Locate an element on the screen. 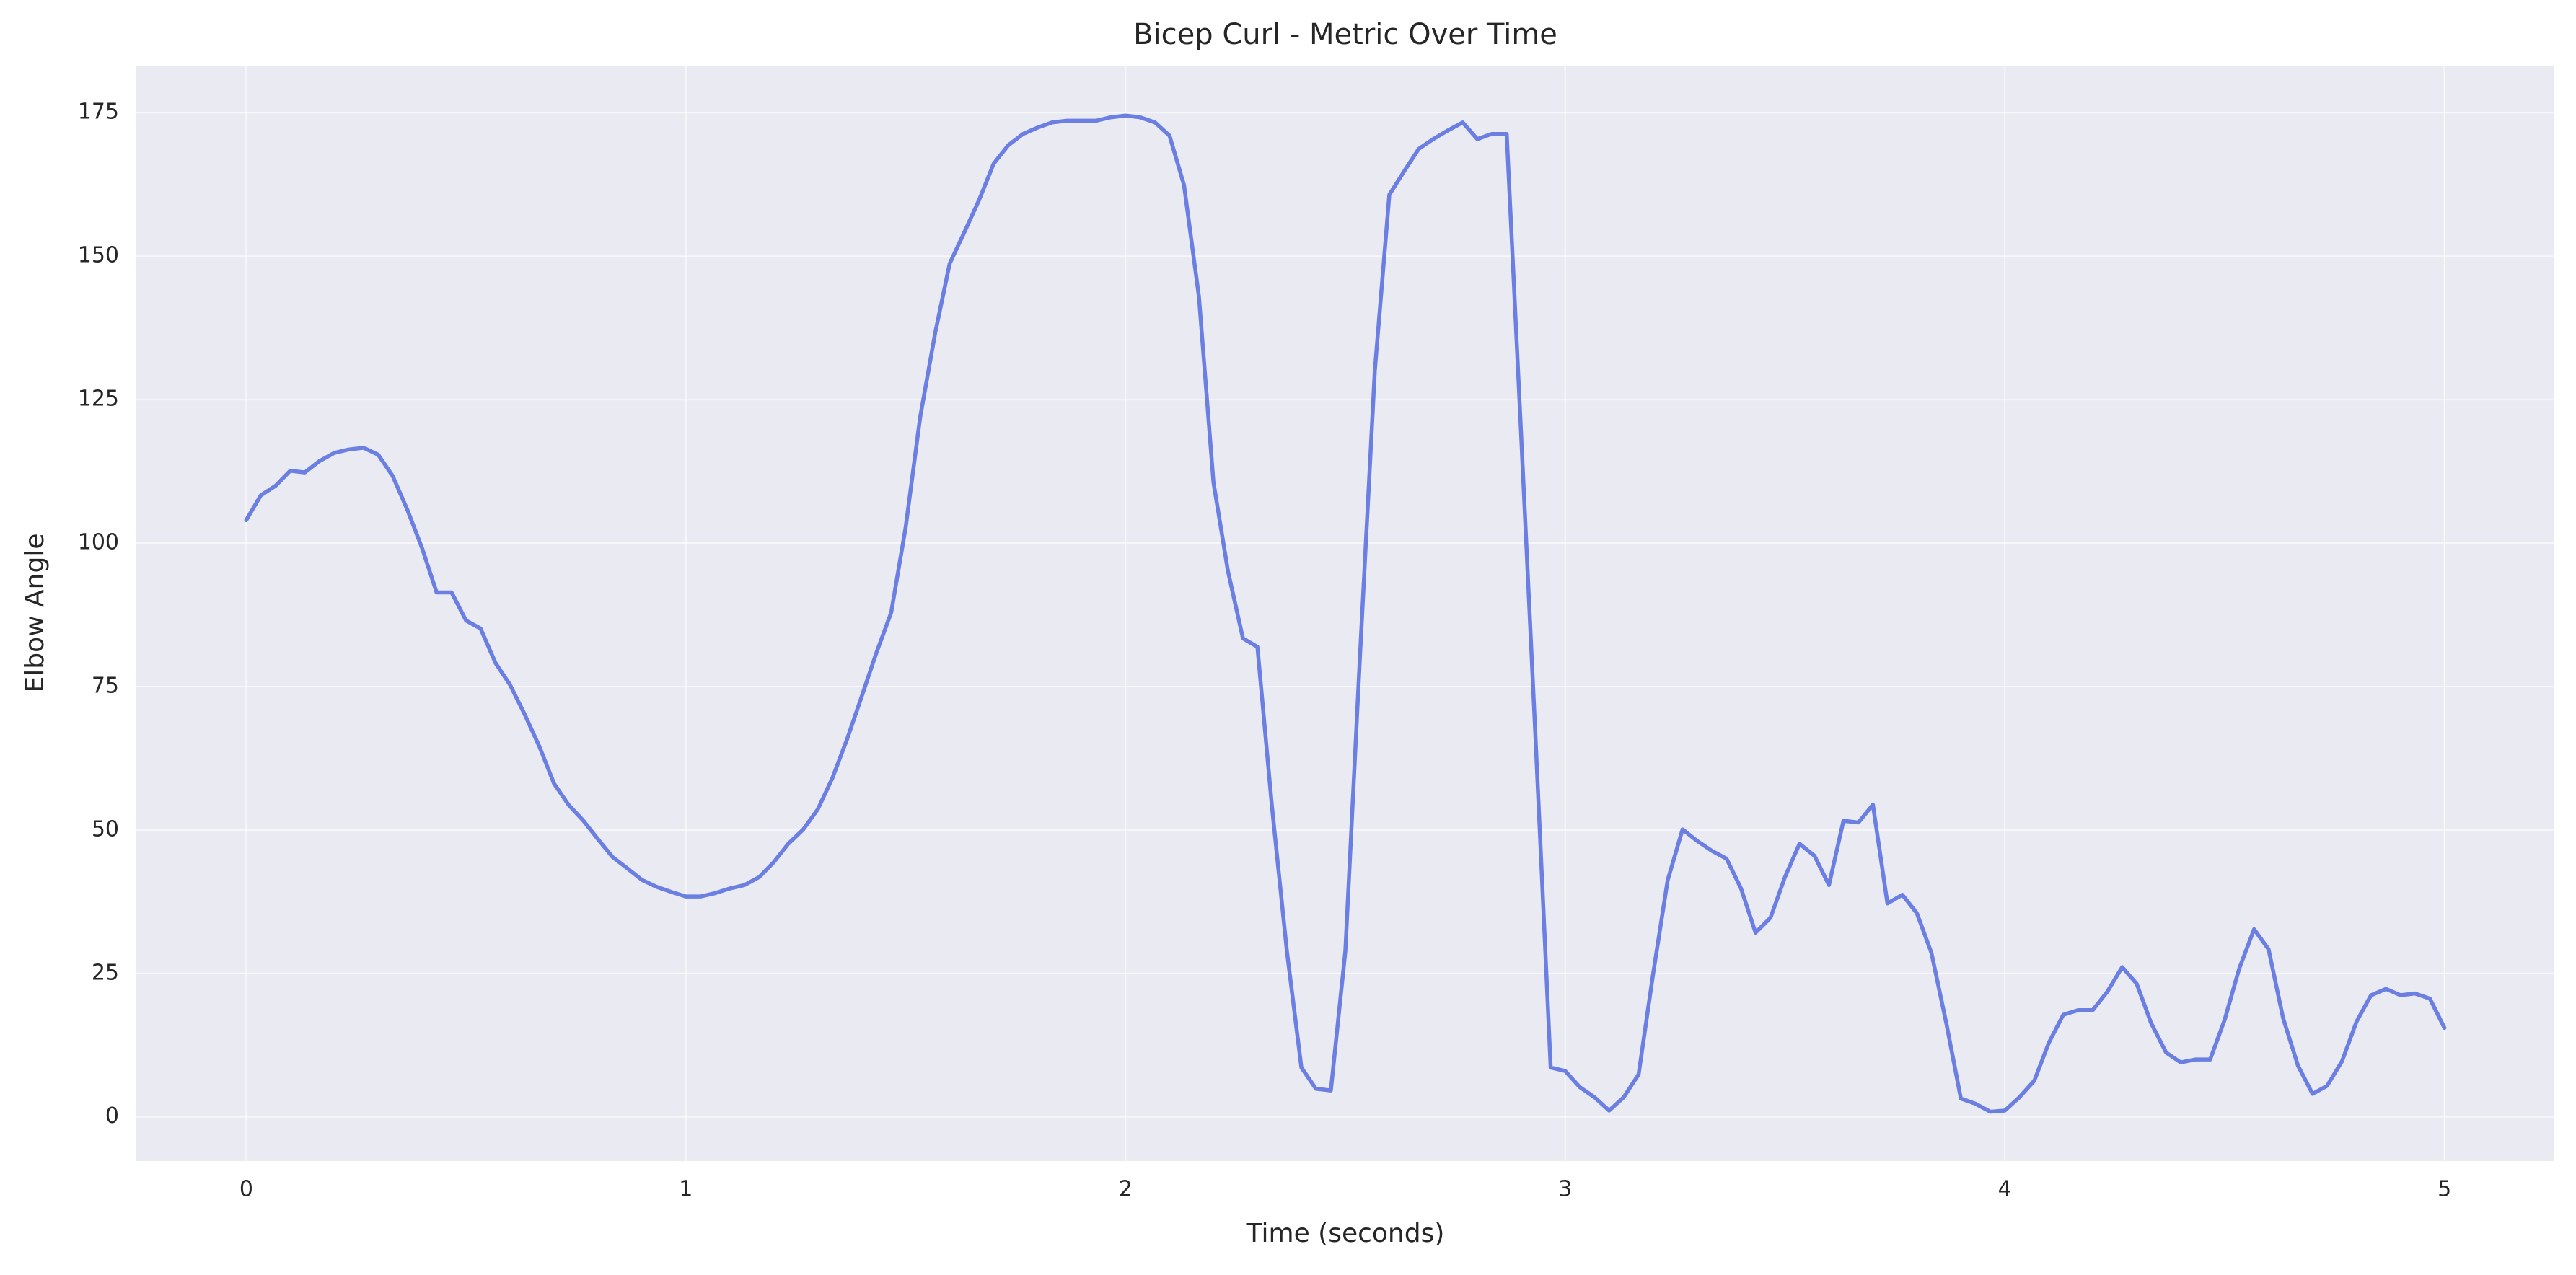  x-tick-label: 3 is located at coordinates (1565, 1189).